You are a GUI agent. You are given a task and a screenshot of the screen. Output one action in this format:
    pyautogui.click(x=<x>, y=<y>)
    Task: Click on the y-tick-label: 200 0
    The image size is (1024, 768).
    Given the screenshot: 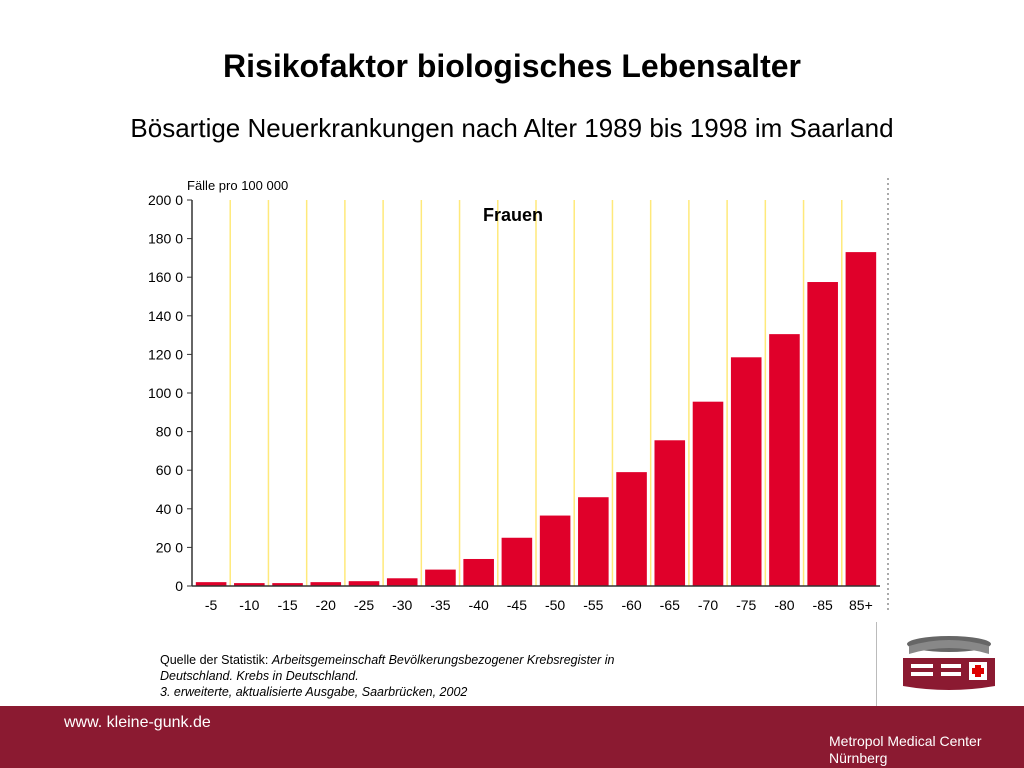 What is the action you would take?
    pyautogui.click(x=165, y=200)
    